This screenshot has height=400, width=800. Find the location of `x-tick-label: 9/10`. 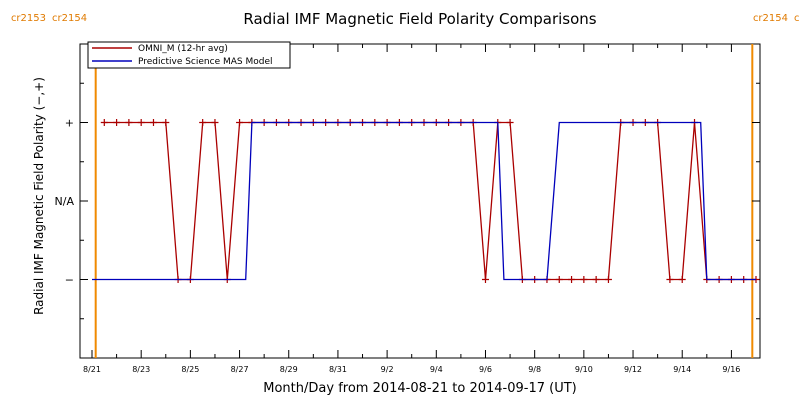

x-tick-label: 9/10 is located at coordinates (584, 369).